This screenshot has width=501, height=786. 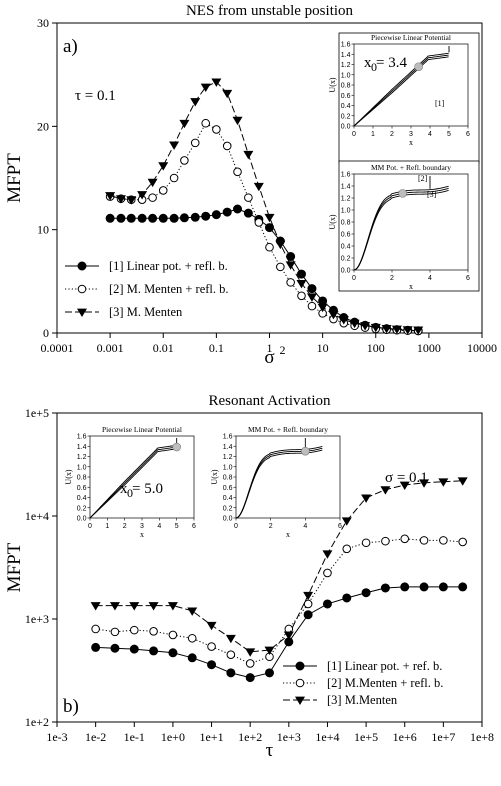 I want to click on panel-b-y-tick-label: 1e+5, so click(x=37, y=413).